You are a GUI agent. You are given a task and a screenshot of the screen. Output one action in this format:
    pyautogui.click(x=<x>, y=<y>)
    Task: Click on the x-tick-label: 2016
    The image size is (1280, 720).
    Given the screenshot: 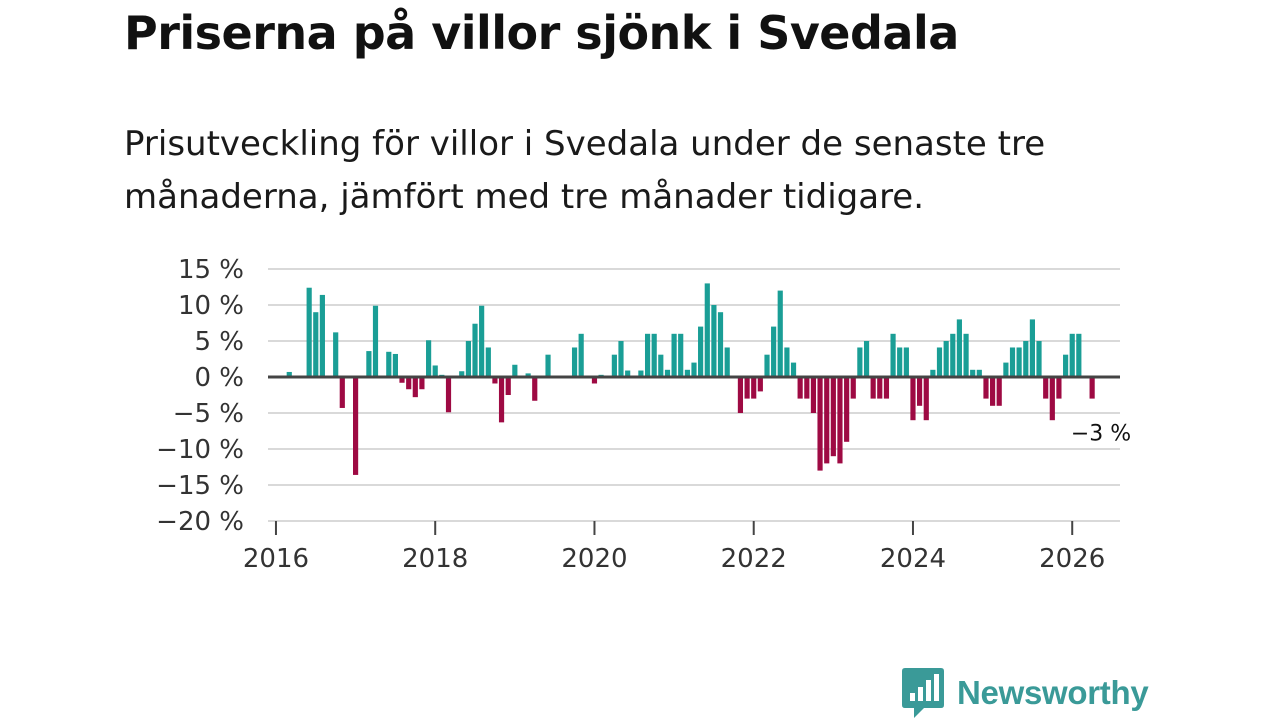 What is the action you would take?
    pyautogui.click(x=276, y=559)
    